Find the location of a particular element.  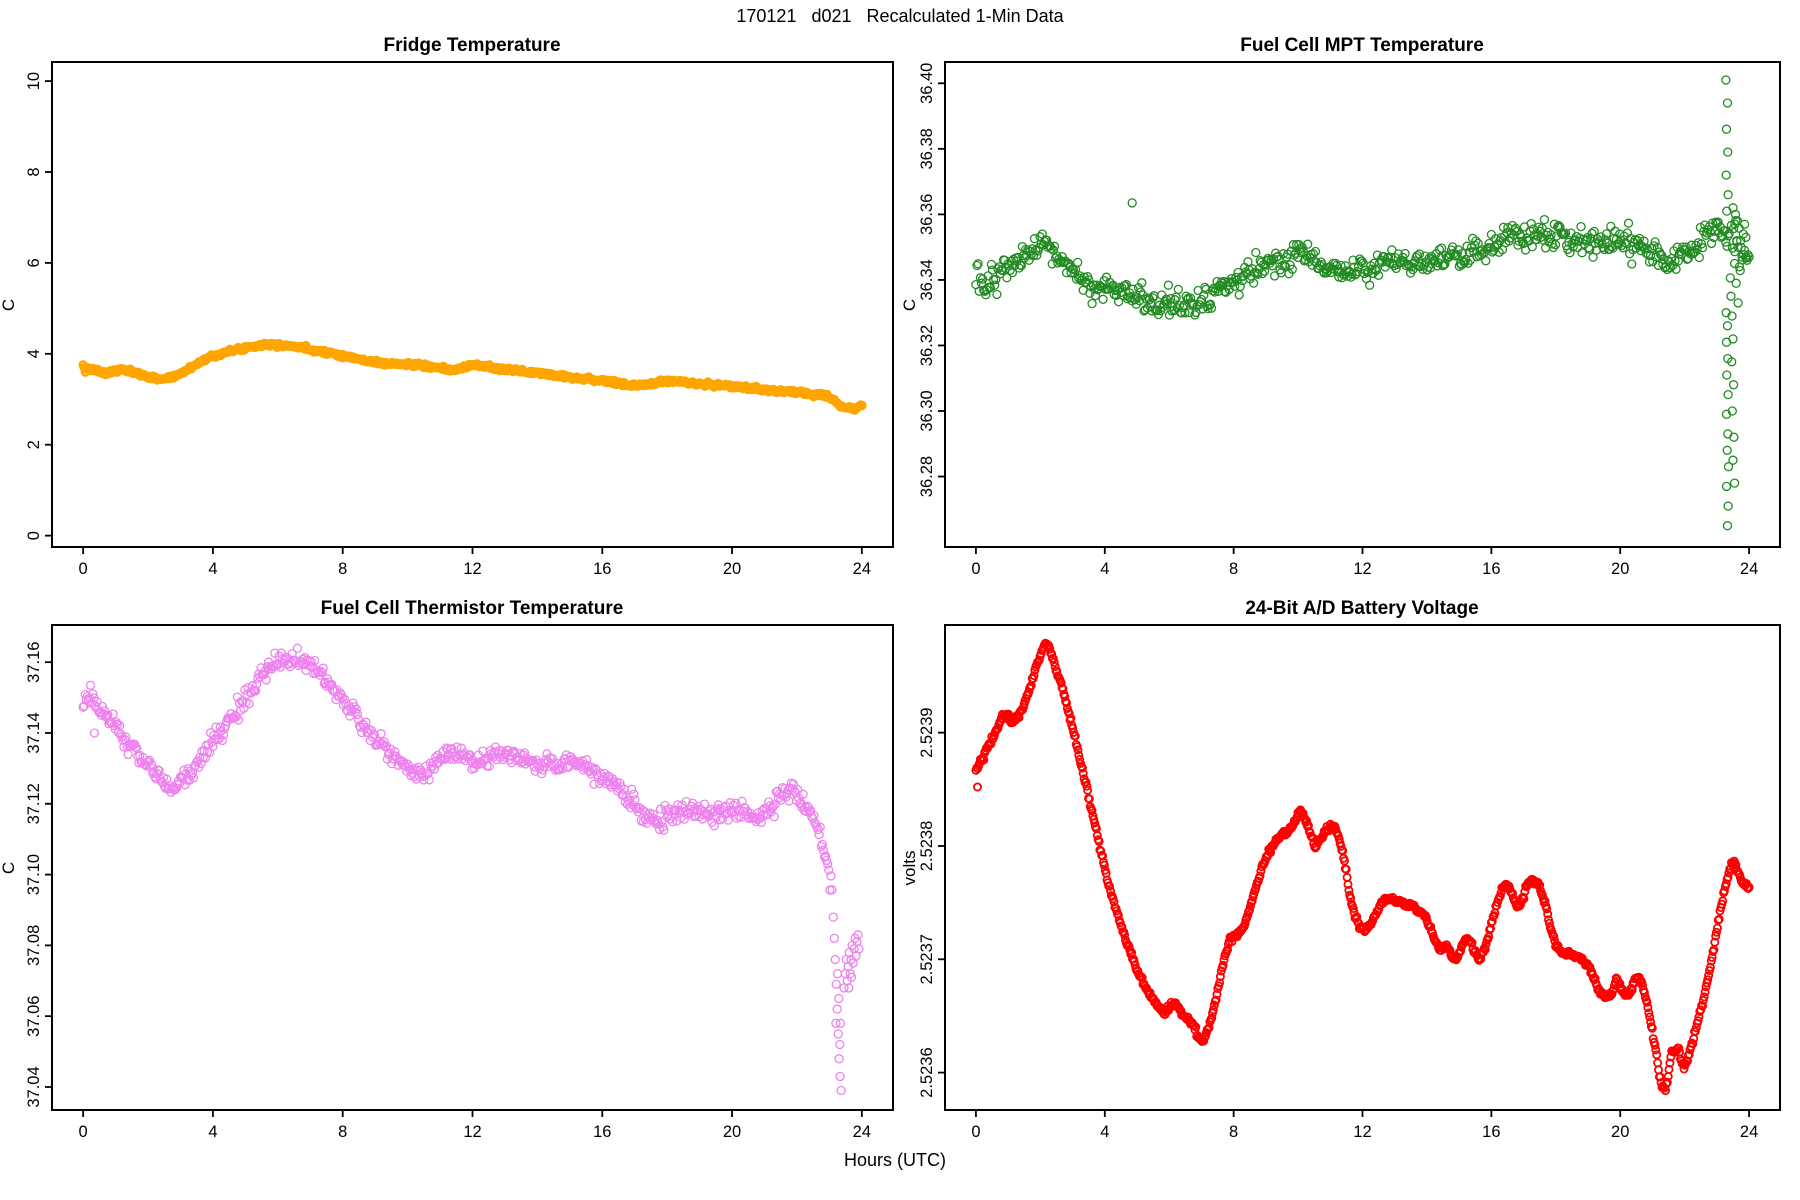

y-tick-label: 2.5237 is located at coordinates (927, 959).